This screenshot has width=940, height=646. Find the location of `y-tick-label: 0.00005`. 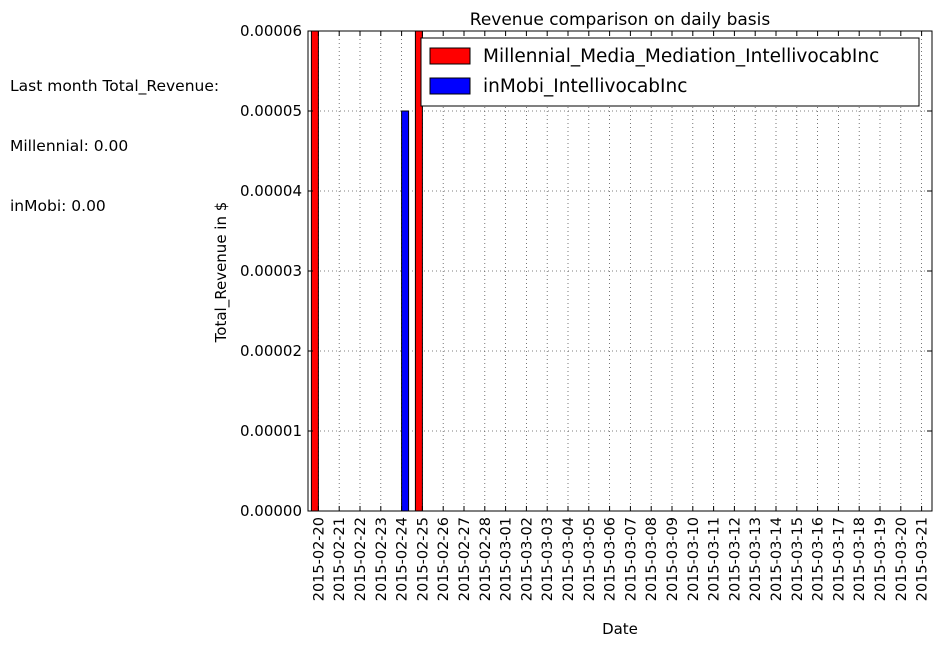

y-tick-label: 0.00005 is located at coordinates (271, 111).